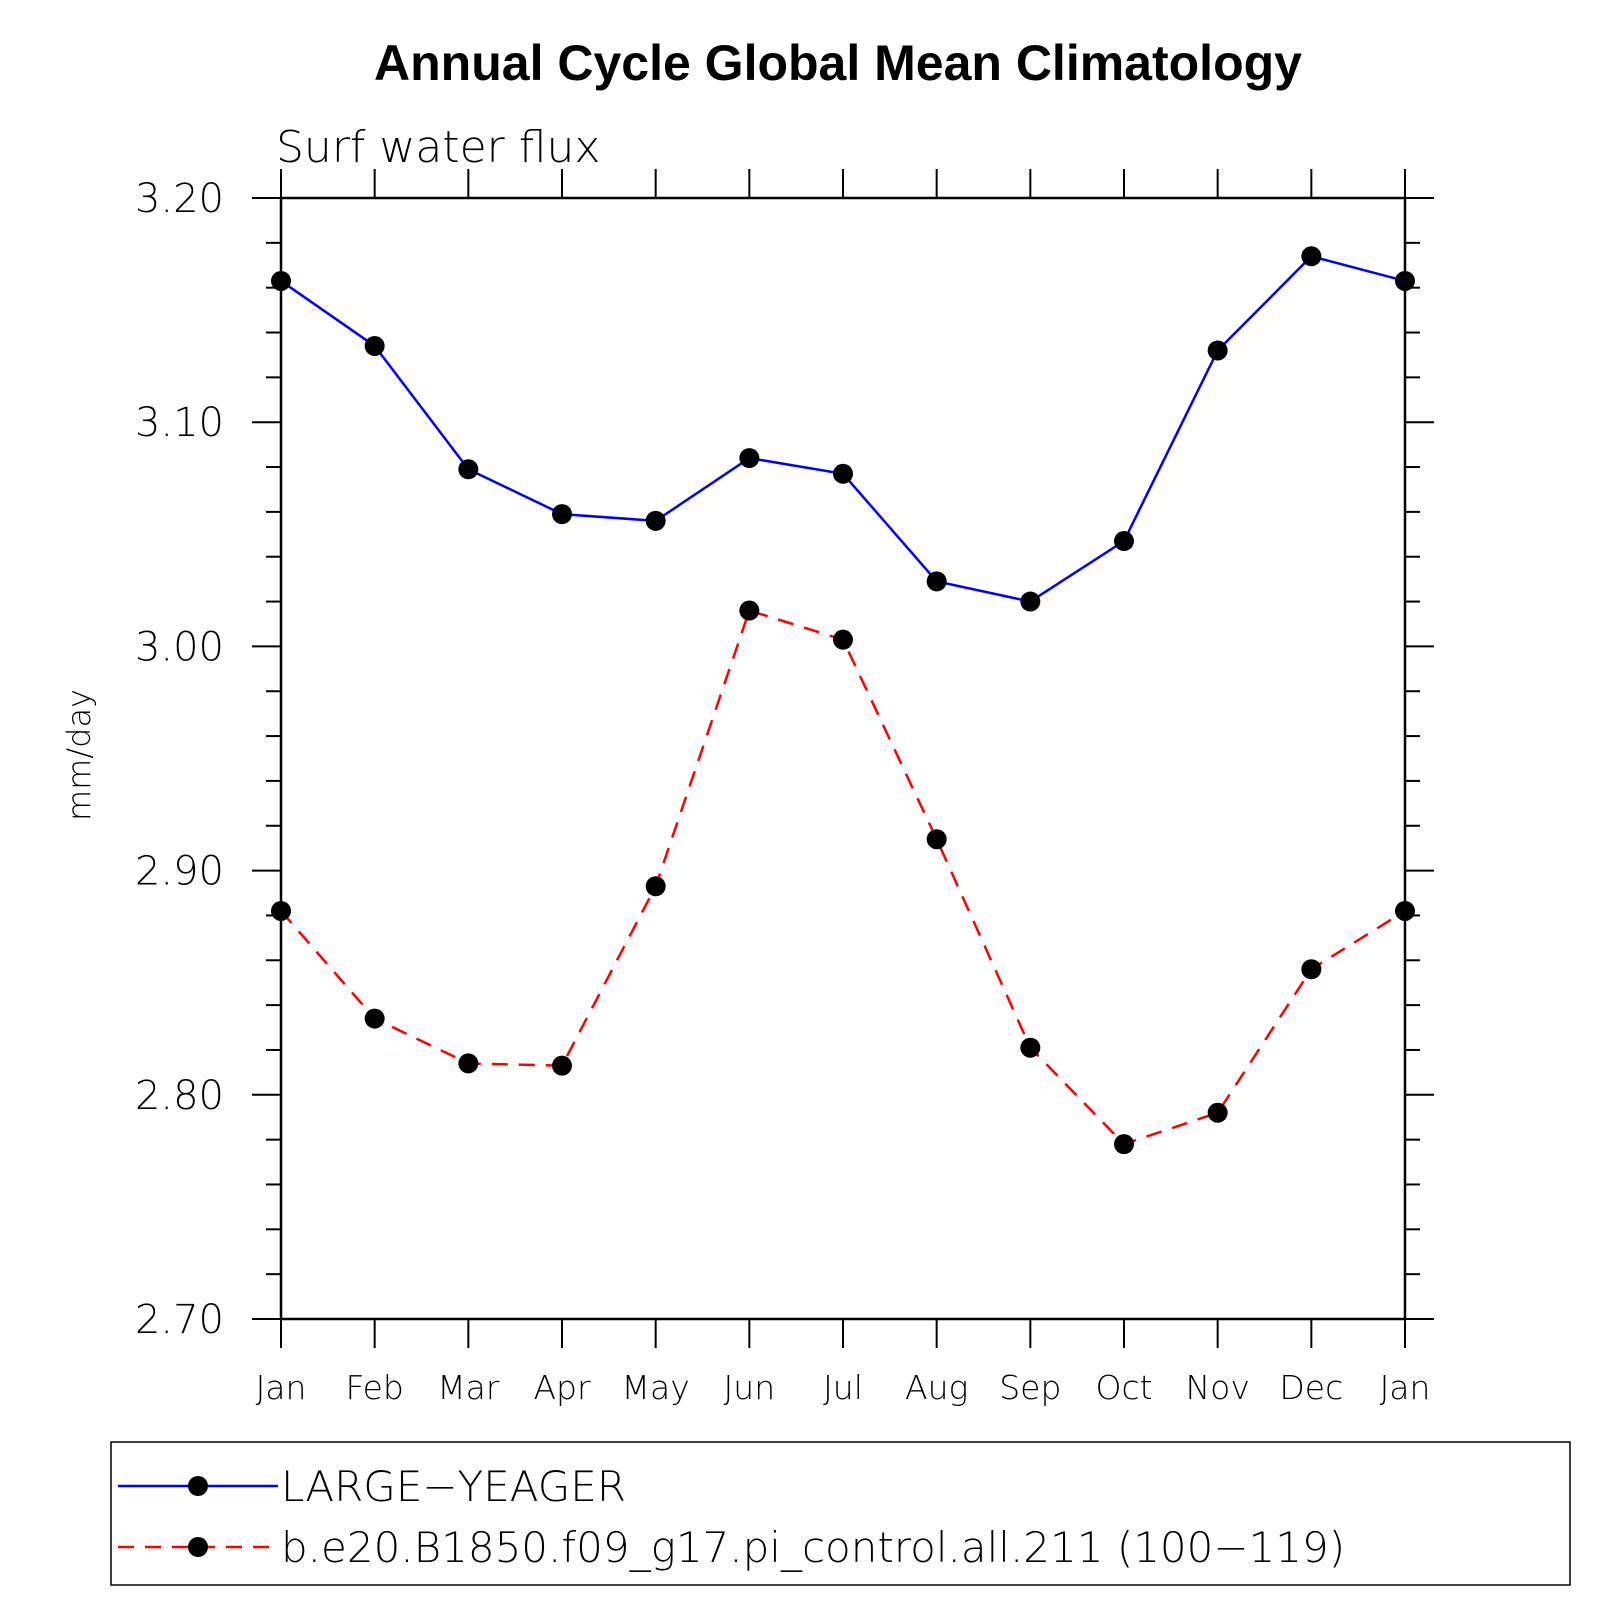  Describe the element at coordinates (750, 1387) in the screenshot. I see `x-tick-label: Jun` at that location.